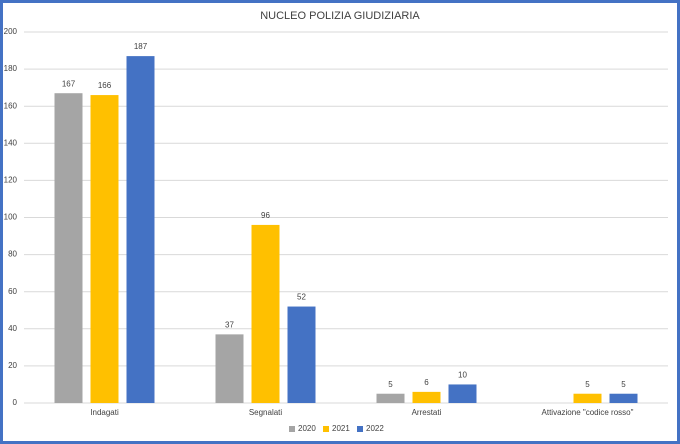 This screenshot has width=680, height=444. Describe the element at coordinates (11, 31) in the screenshot. I see `y-tick-label: 200` at that location.